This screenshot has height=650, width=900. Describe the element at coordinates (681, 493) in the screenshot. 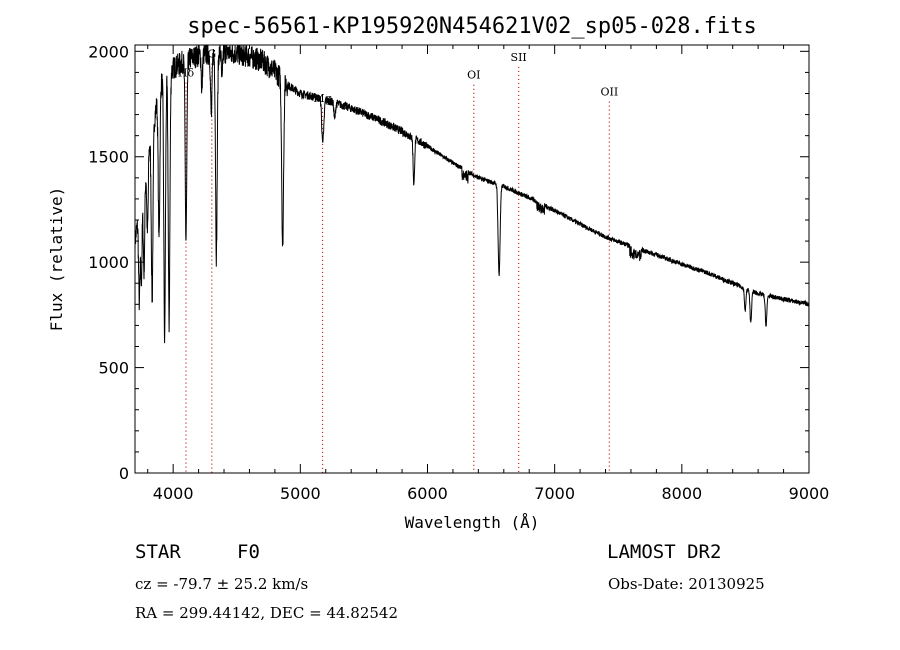

I see `x-tick-label: 8000` at that location.